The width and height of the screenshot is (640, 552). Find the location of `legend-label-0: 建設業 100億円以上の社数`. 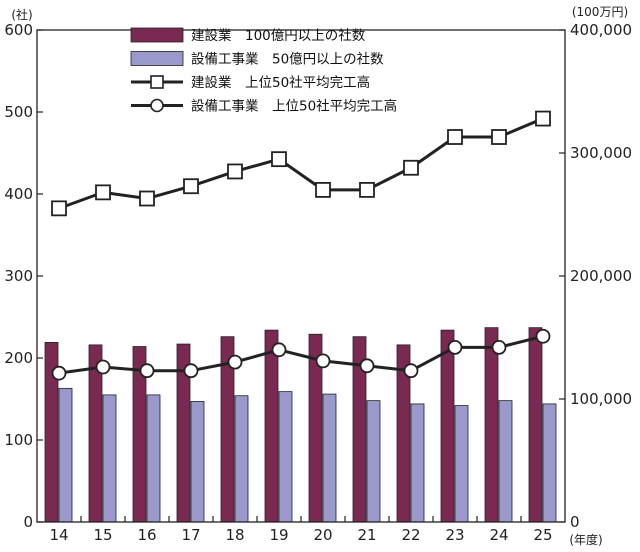

legend-label-0: 建設業 100億円以上の社数 is located at coordinates (278, 36).